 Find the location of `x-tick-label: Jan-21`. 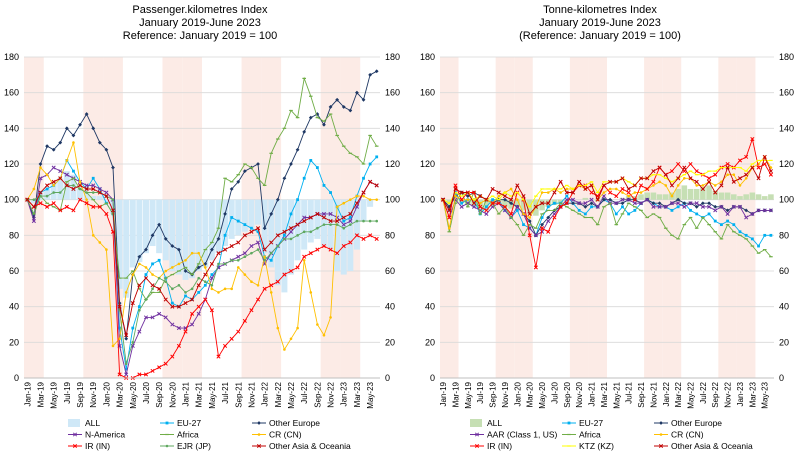

x-tick-label: Jan-21 is located at coordinates (186, 393).